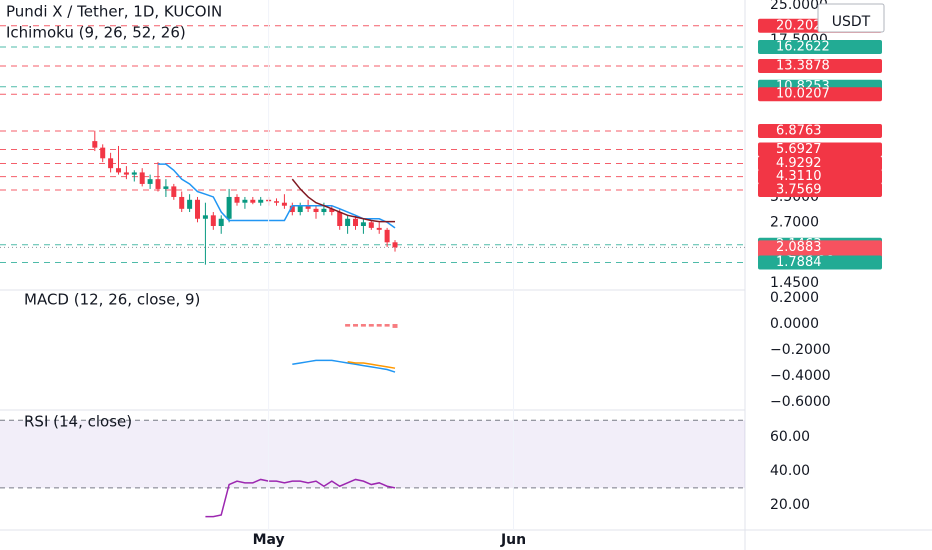 This screenshot has height=550, width=932. Describe the element at coordinates (794, 283) in the screenshot. I see `y-tick-label: 1.4500` at that location.